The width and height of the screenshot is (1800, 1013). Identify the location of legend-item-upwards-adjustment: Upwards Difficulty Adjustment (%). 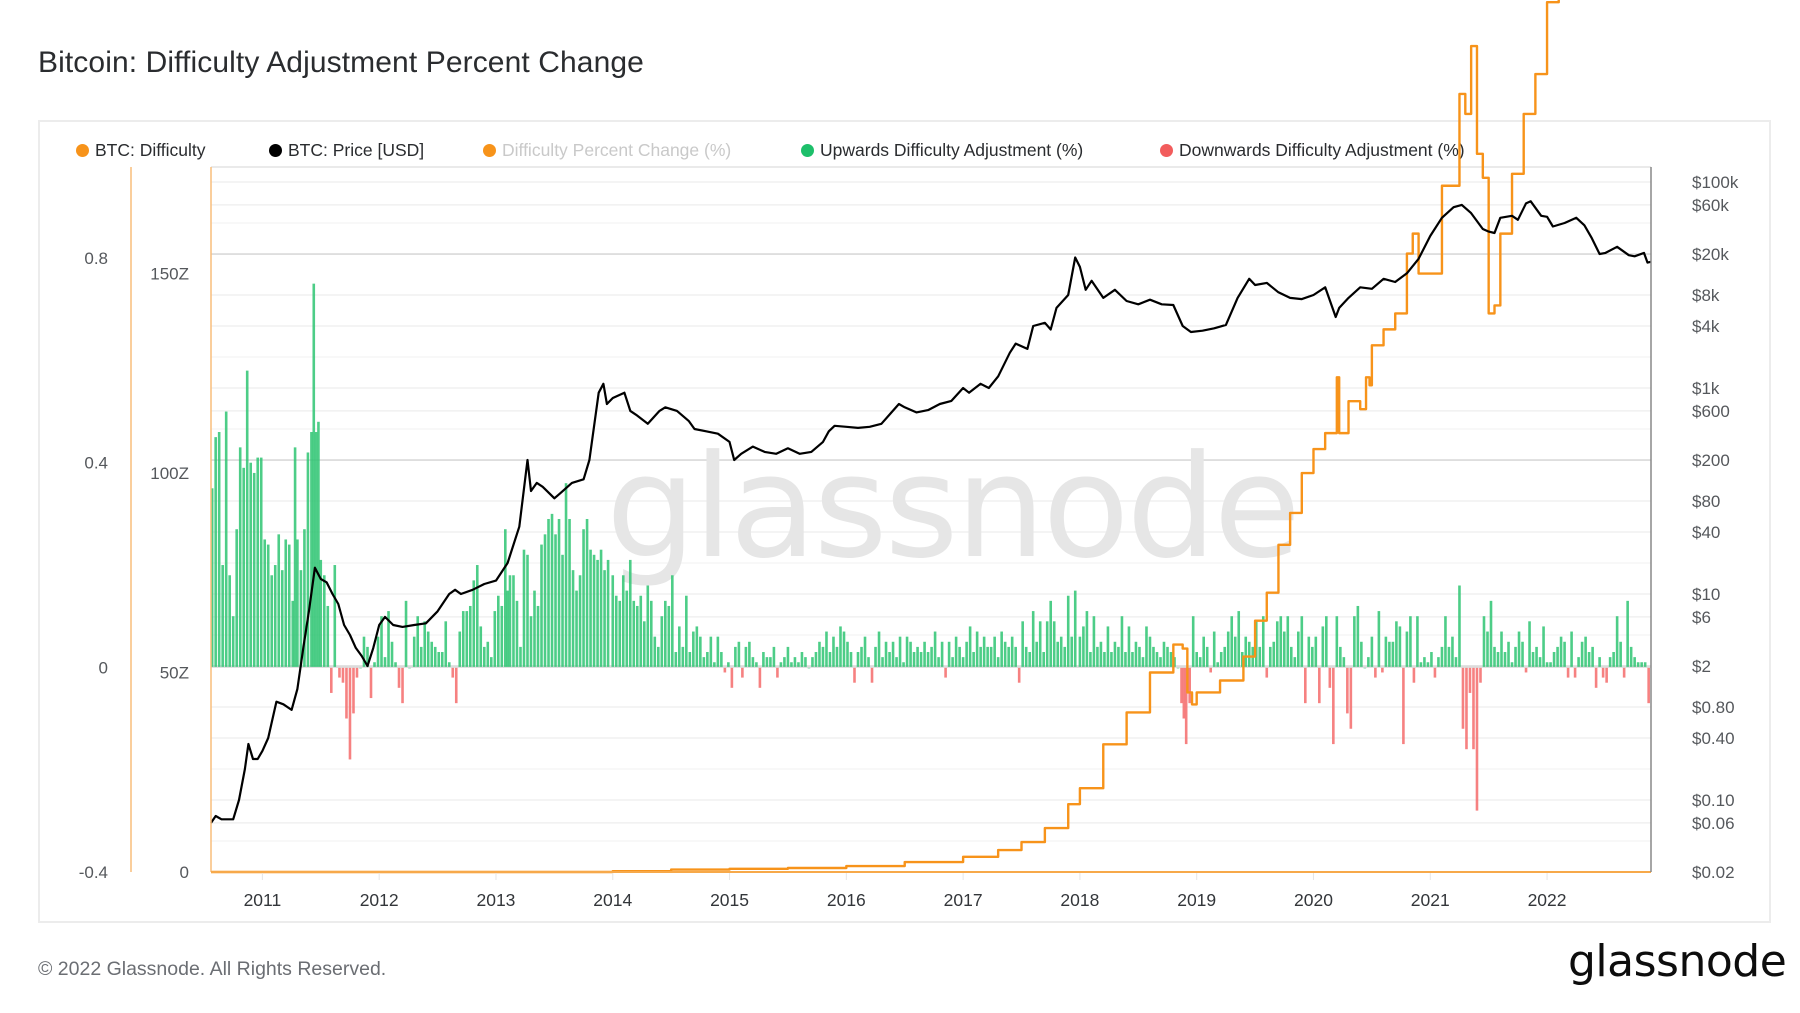
(942, 150).